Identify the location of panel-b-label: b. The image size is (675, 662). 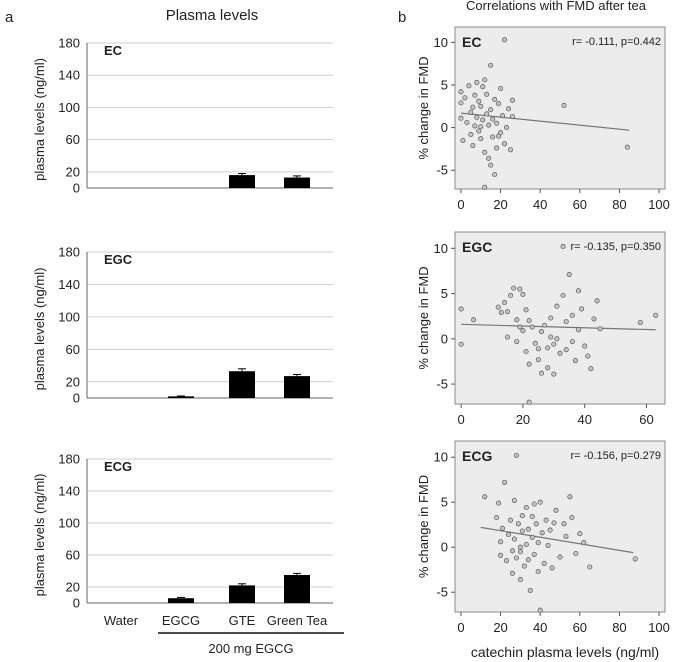
(402, 17).